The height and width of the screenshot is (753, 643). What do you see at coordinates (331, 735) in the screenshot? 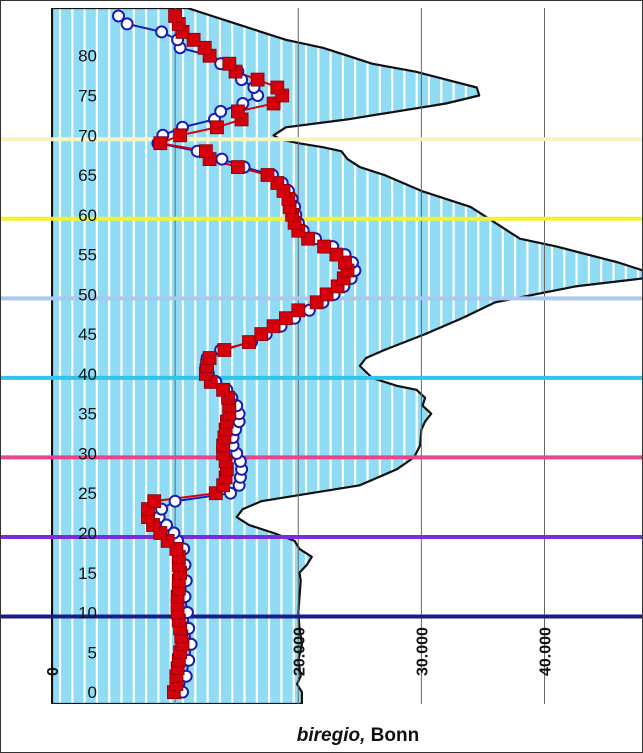
I see `x-axis-label-italic: biregio,` at bounding box center [331, 735].